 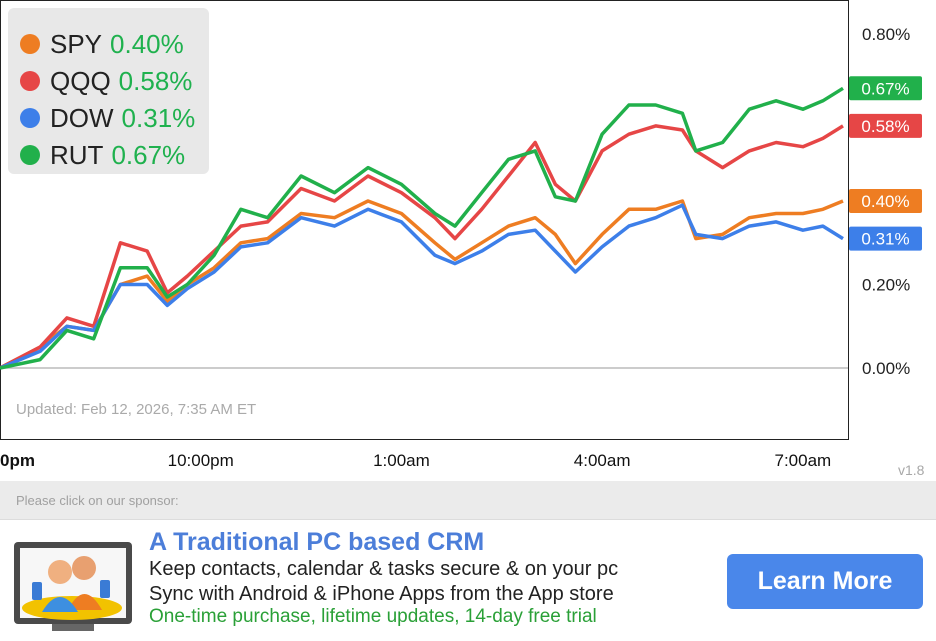 I want to click on legend-value: 0.58%, so click(x=155, y=80).